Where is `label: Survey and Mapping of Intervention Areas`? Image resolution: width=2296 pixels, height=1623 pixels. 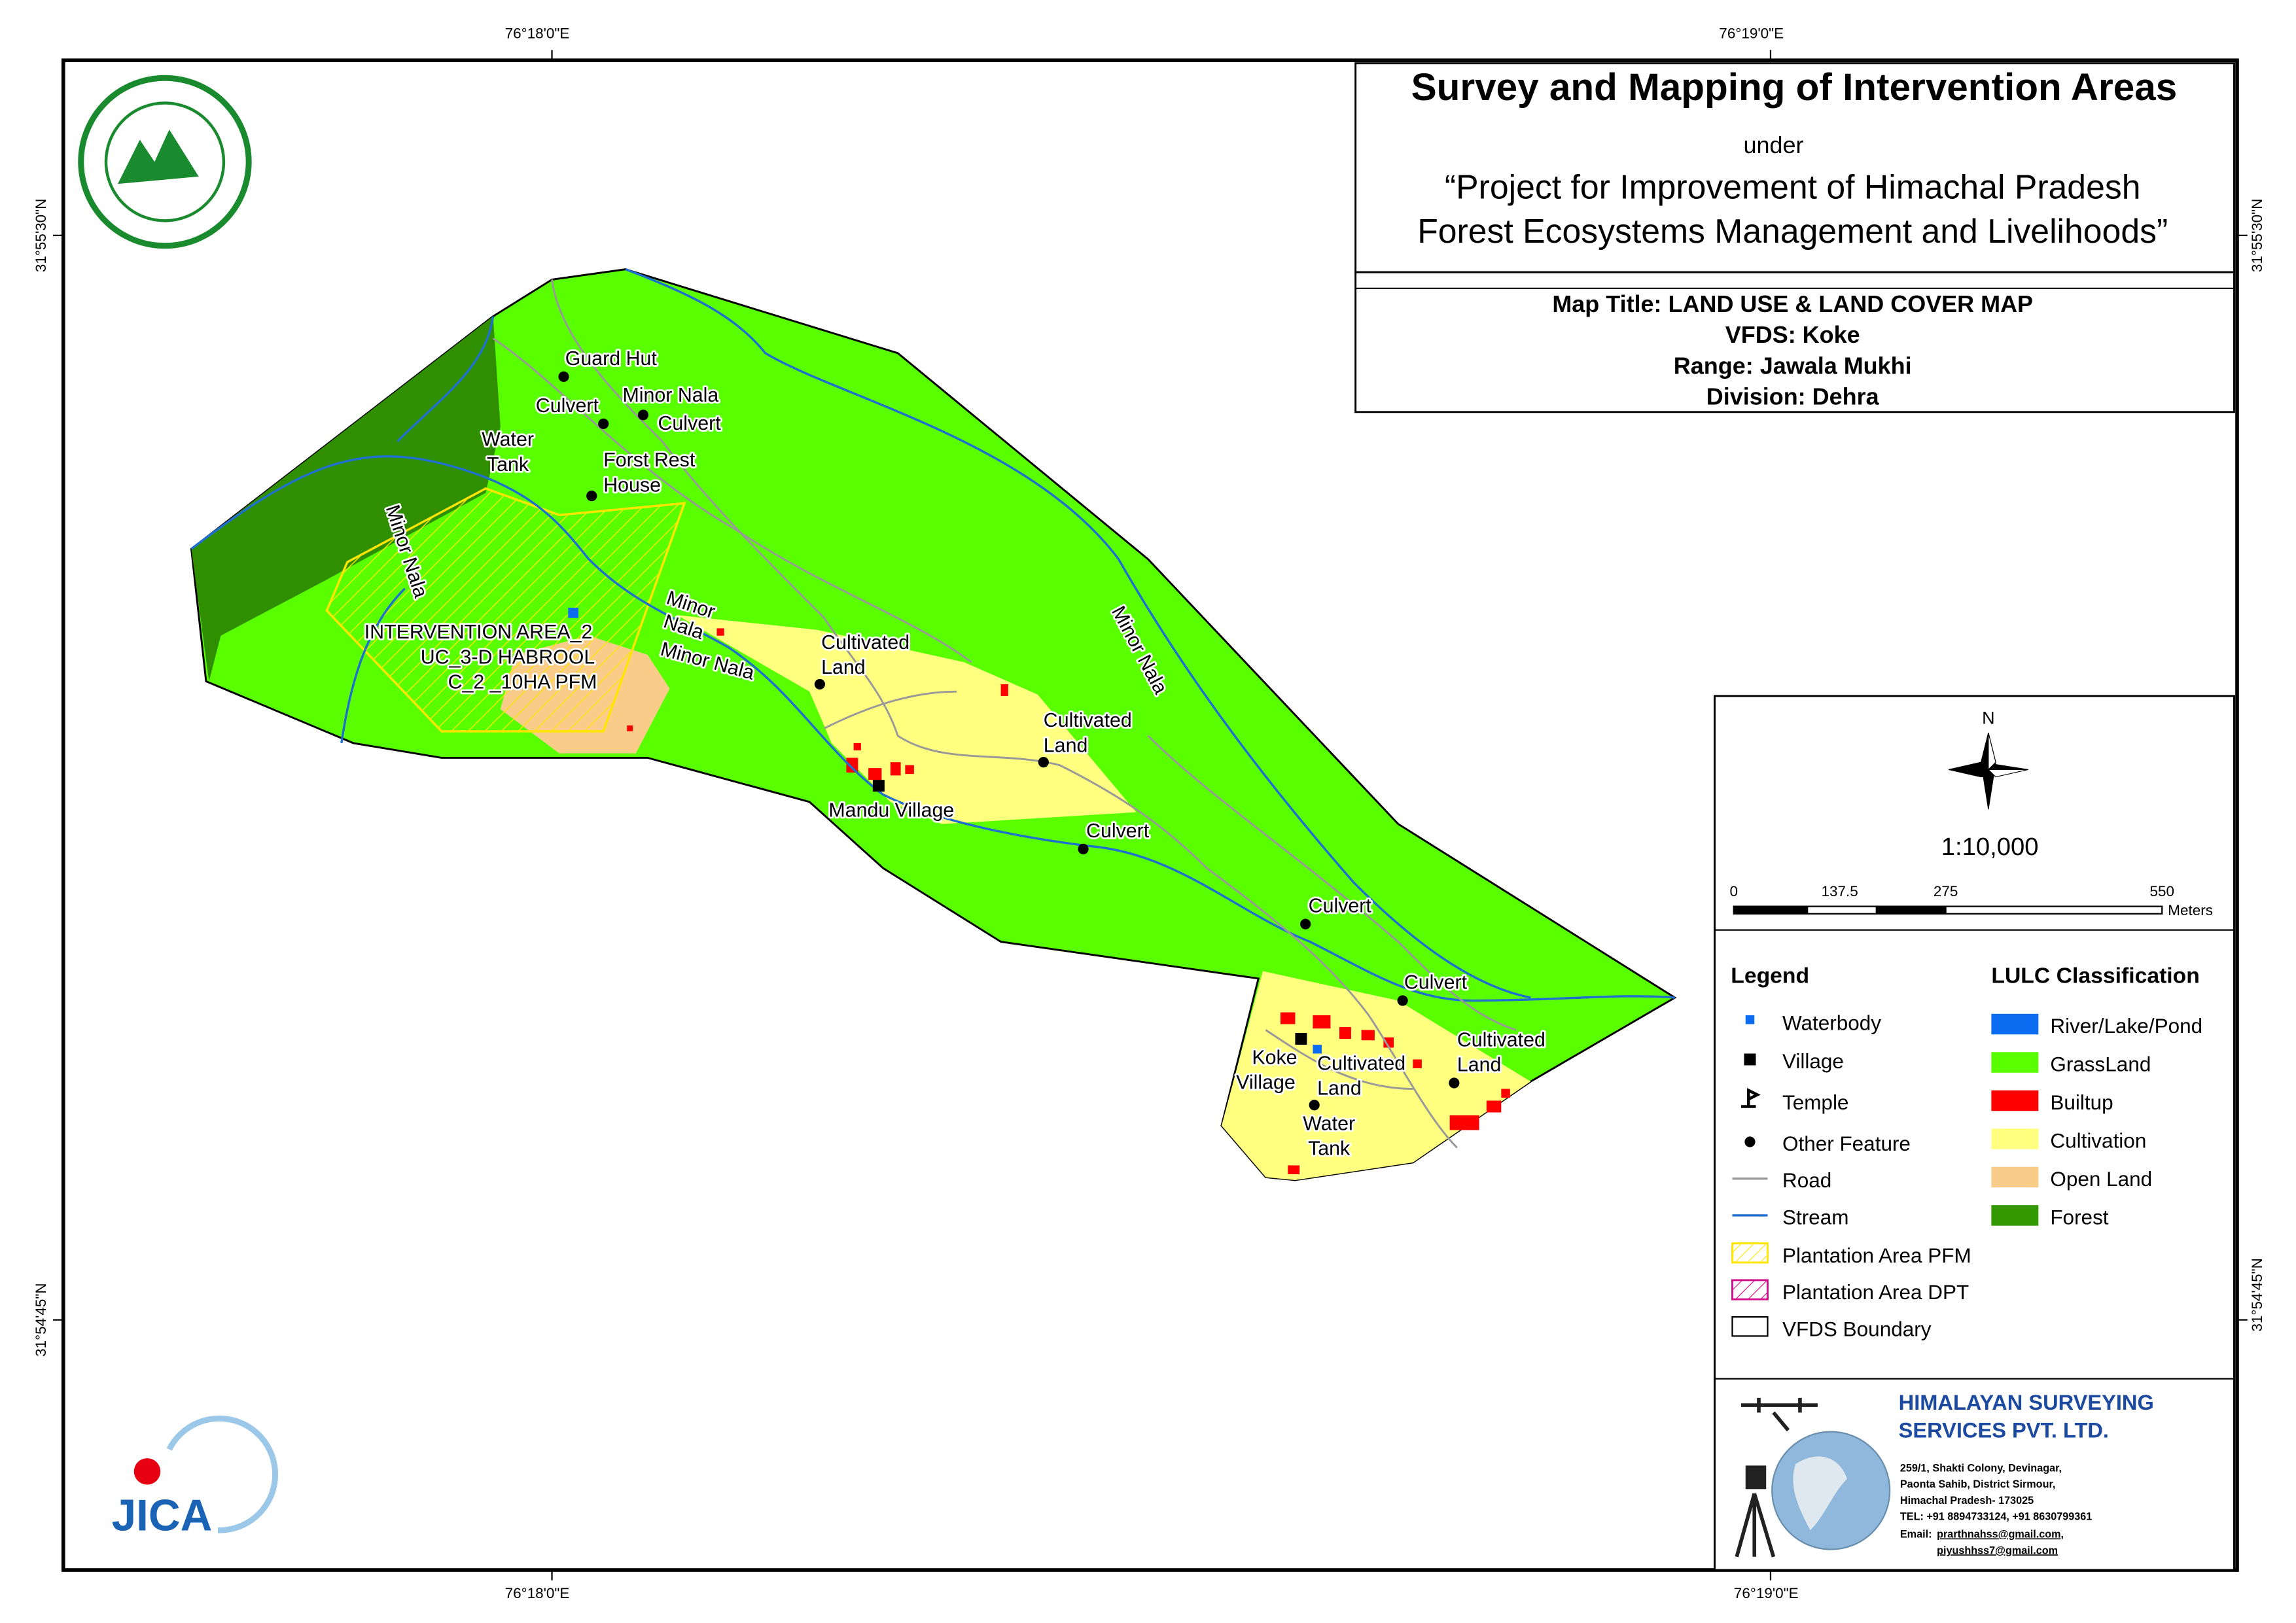
label: Survey and Mapping of Intervention Areas is located at coordinates (1794, 88).